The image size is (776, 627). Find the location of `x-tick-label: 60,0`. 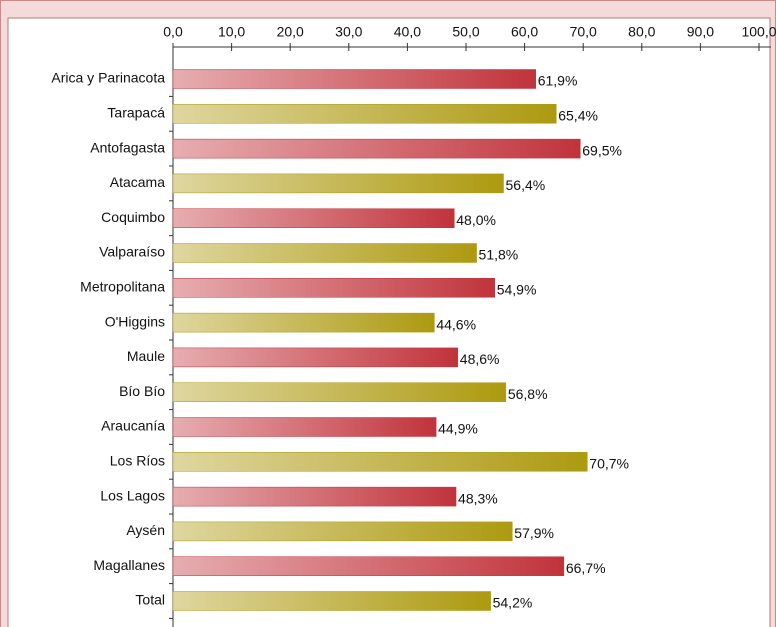

x-tick-label: 60,0 is located at coordinates (524, 32).